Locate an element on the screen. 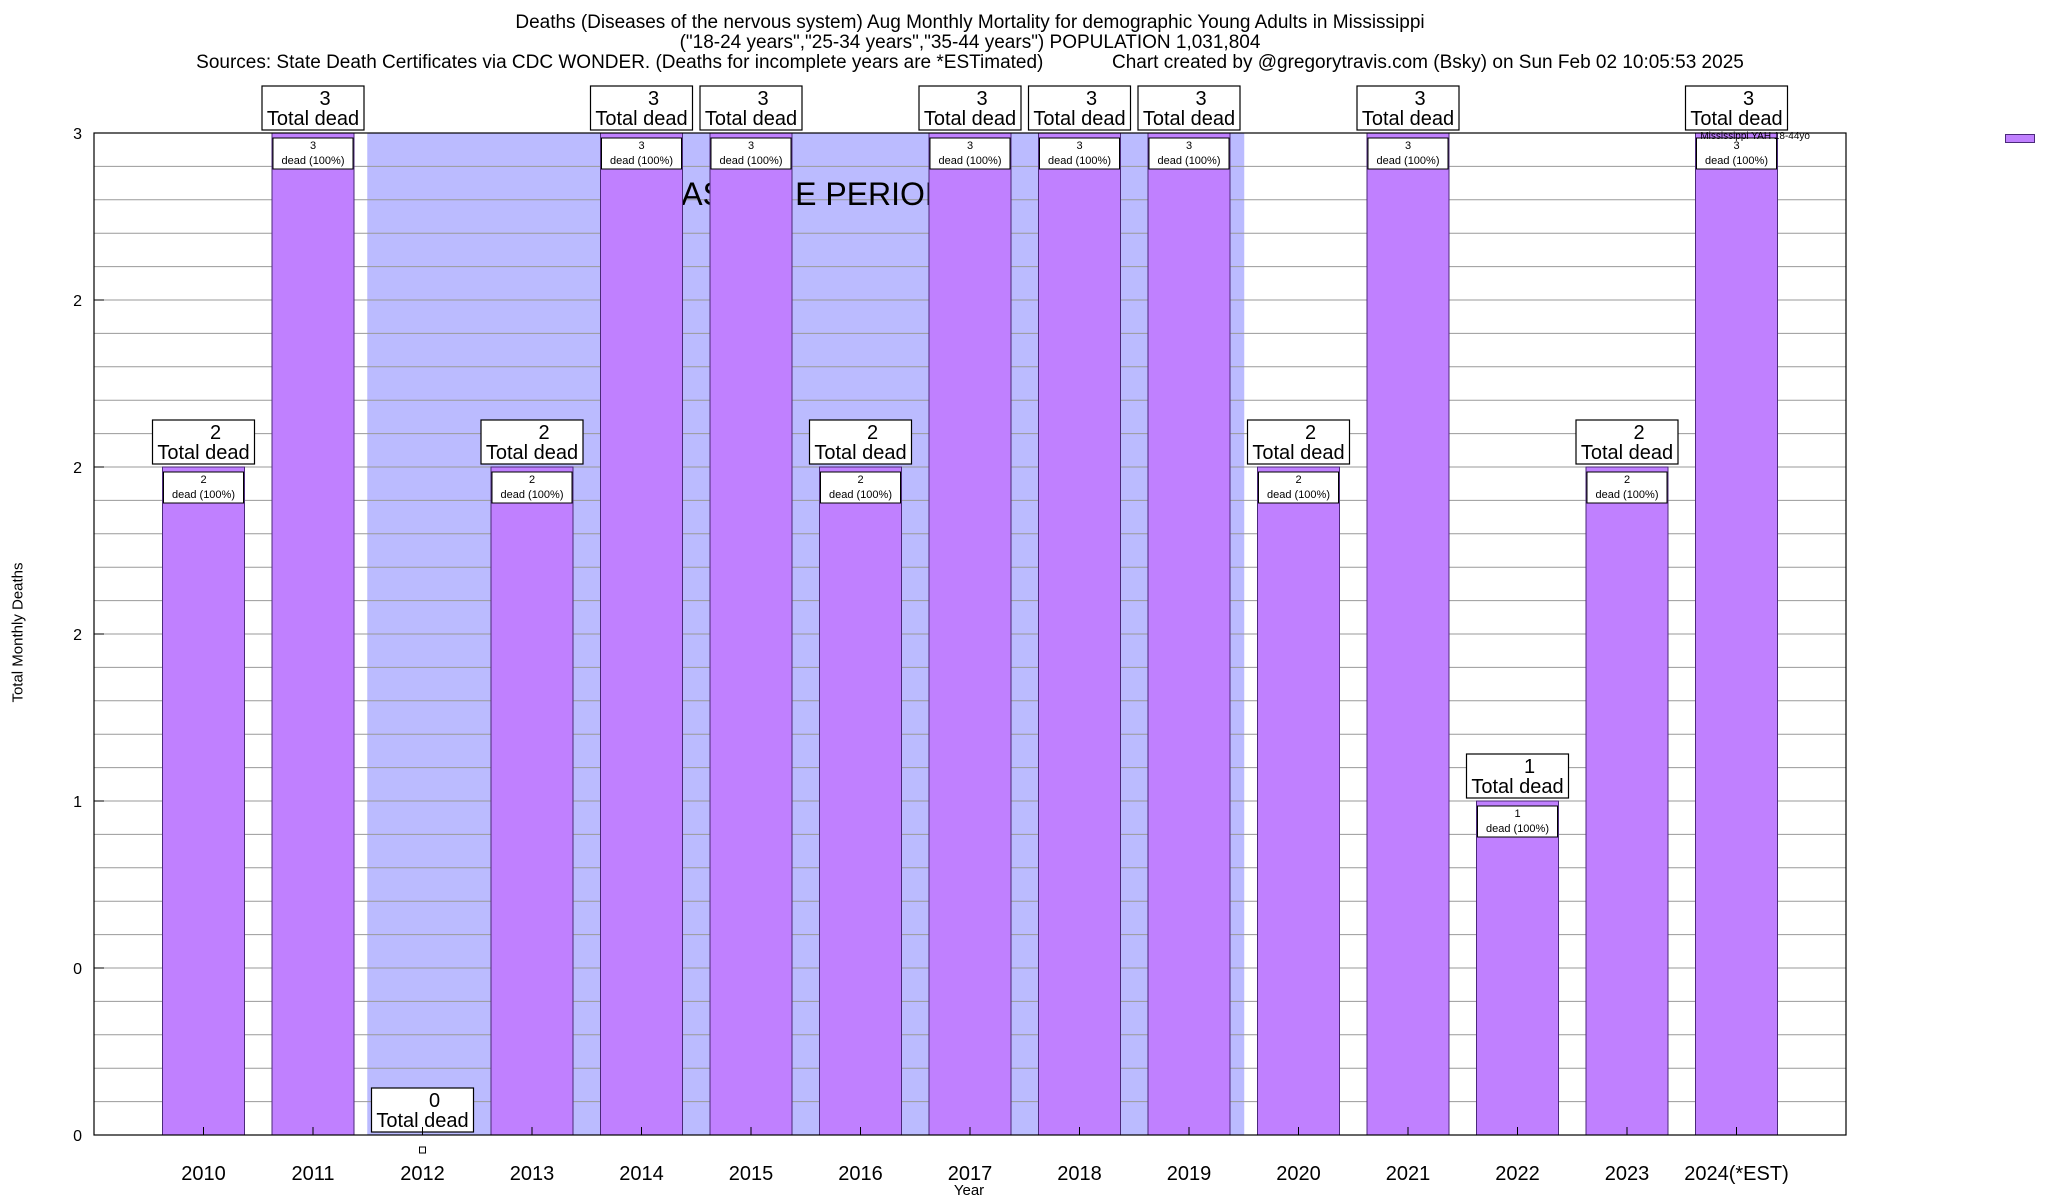 Image resolution: width=2048 pixels, height=1200 pixels. x-axis-label: Year is located at coordinates (969, 1190).